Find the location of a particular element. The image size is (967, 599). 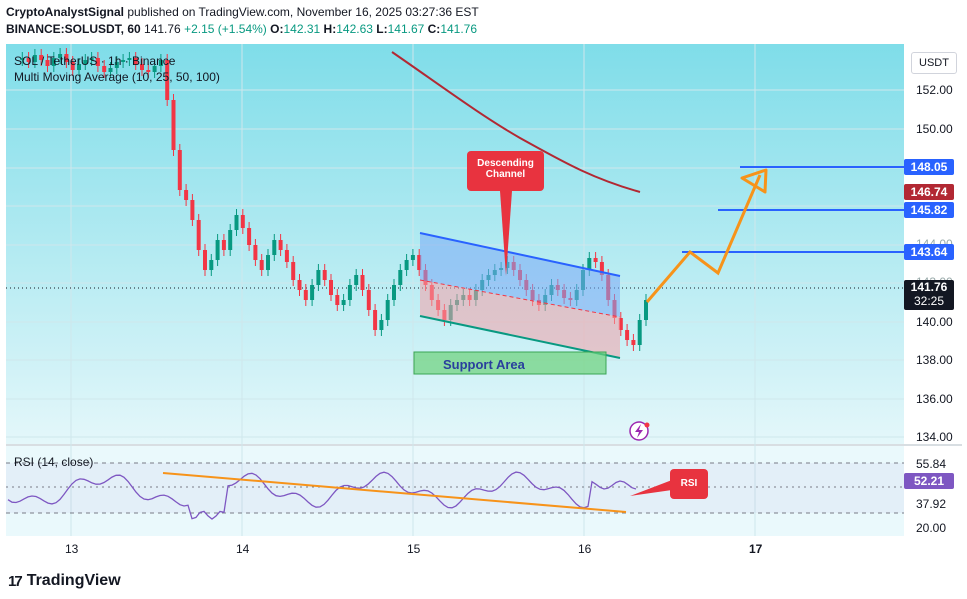

high-value: 142.63 is located at coordinates (354, 29).